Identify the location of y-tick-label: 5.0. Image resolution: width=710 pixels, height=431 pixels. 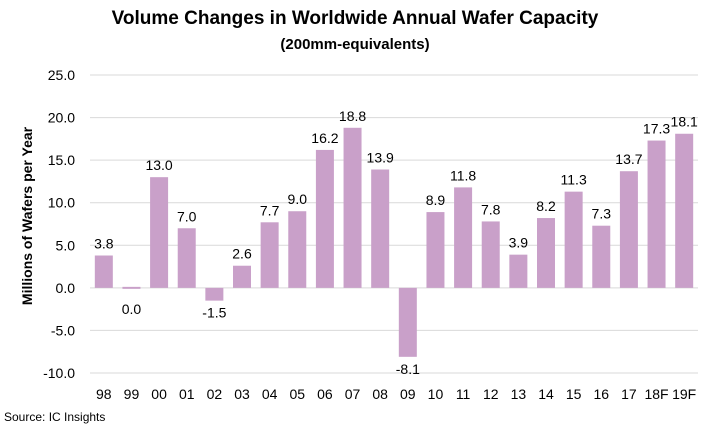
(66, 245).